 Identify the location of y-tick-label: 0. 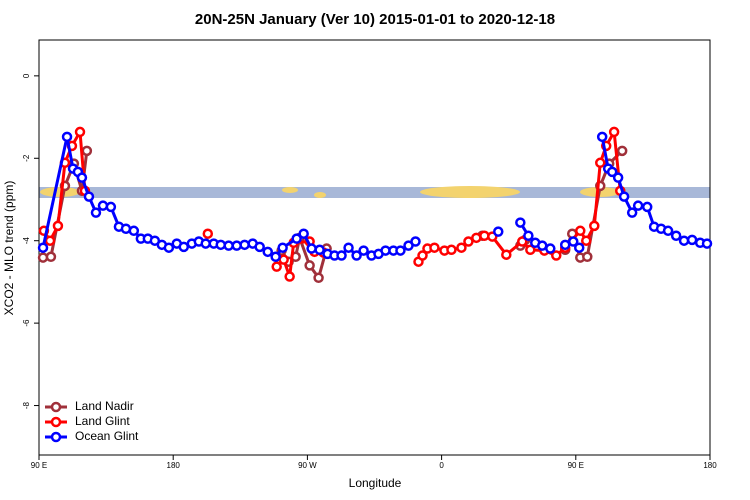
(26, 75).